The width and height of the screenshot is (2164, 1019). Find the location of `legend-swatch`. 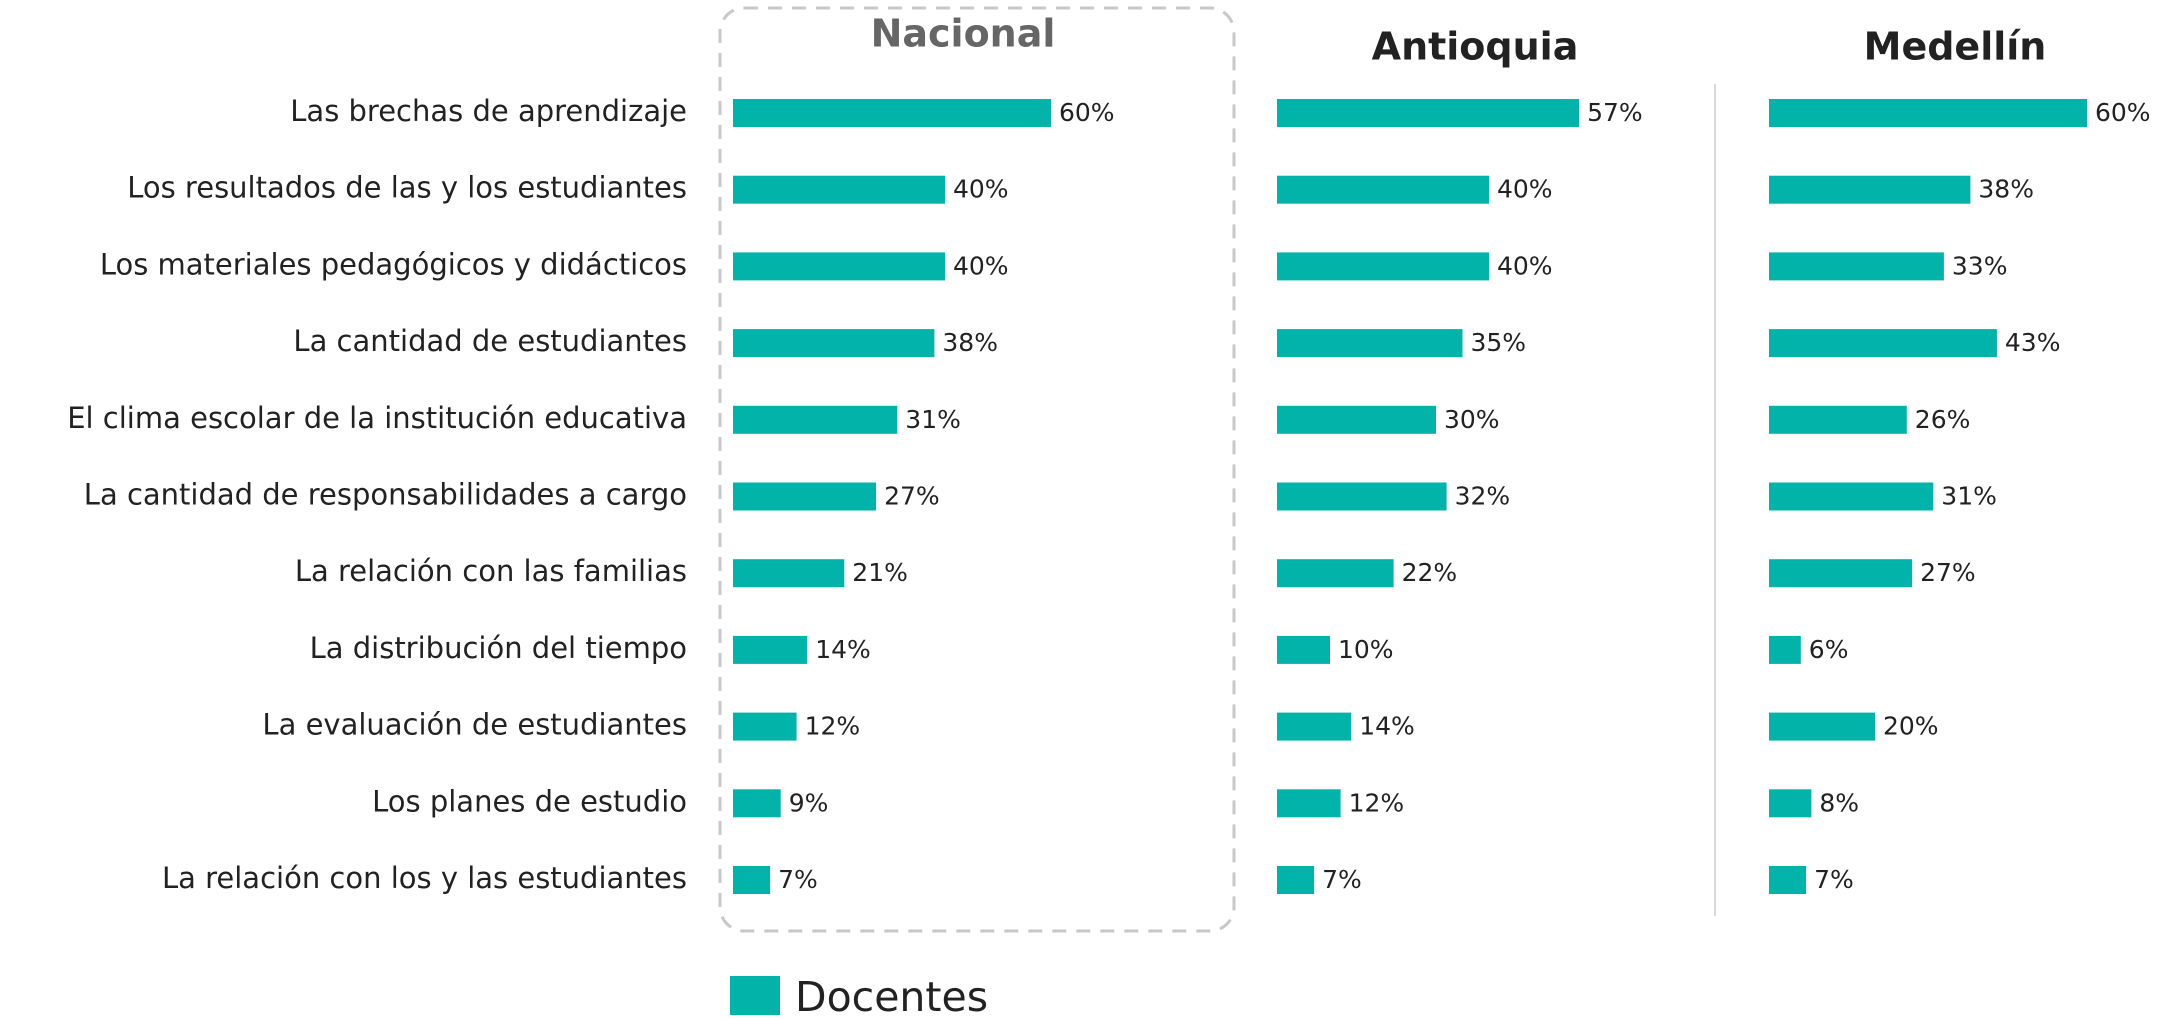

legend-swatch is located at coordinates (755, 995).